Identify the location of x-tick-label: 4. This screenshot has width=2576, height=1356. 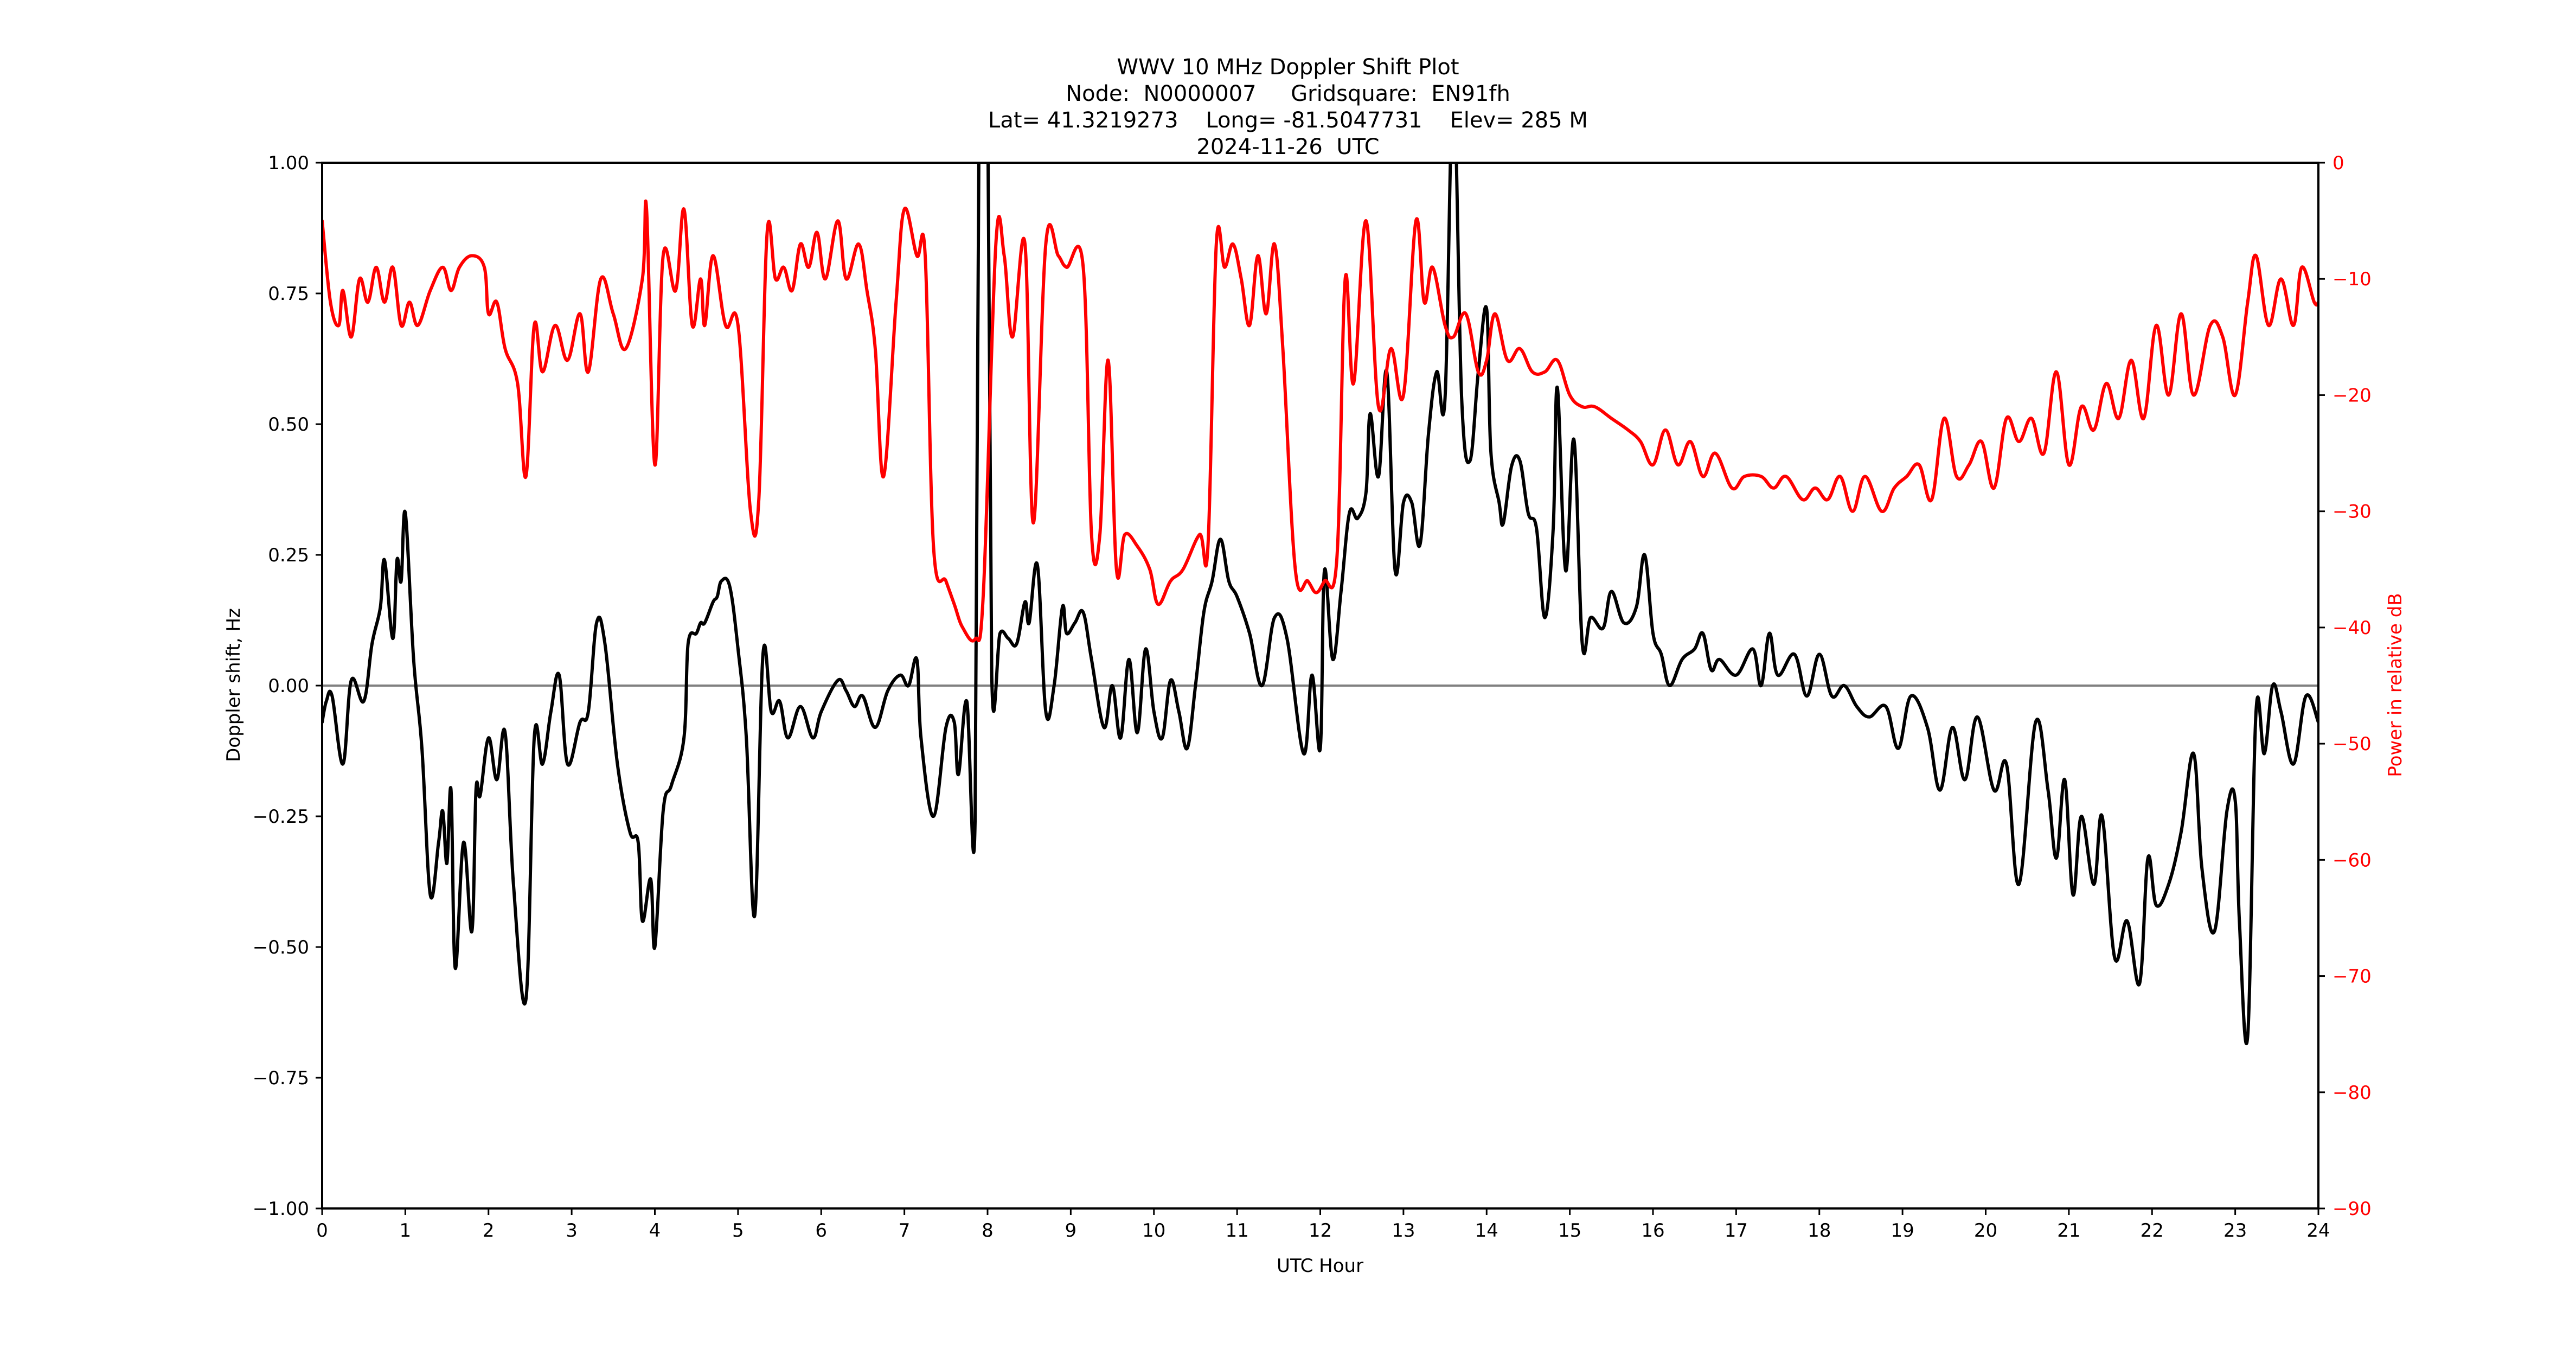
(655, 1231).